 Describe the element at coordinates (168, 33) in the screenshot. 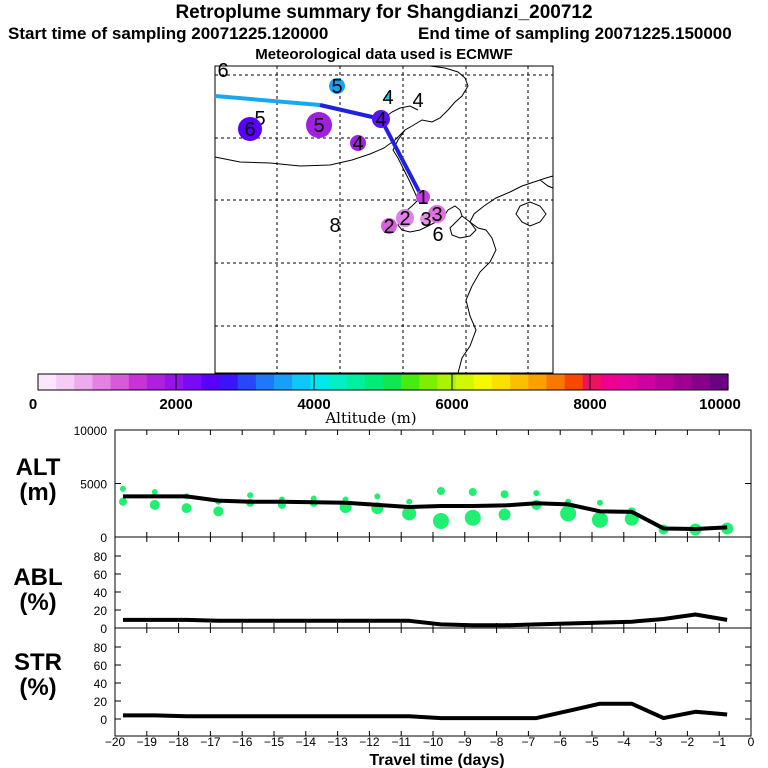

I see `start-time: Start time of sampling 20071225.120000` at that location.